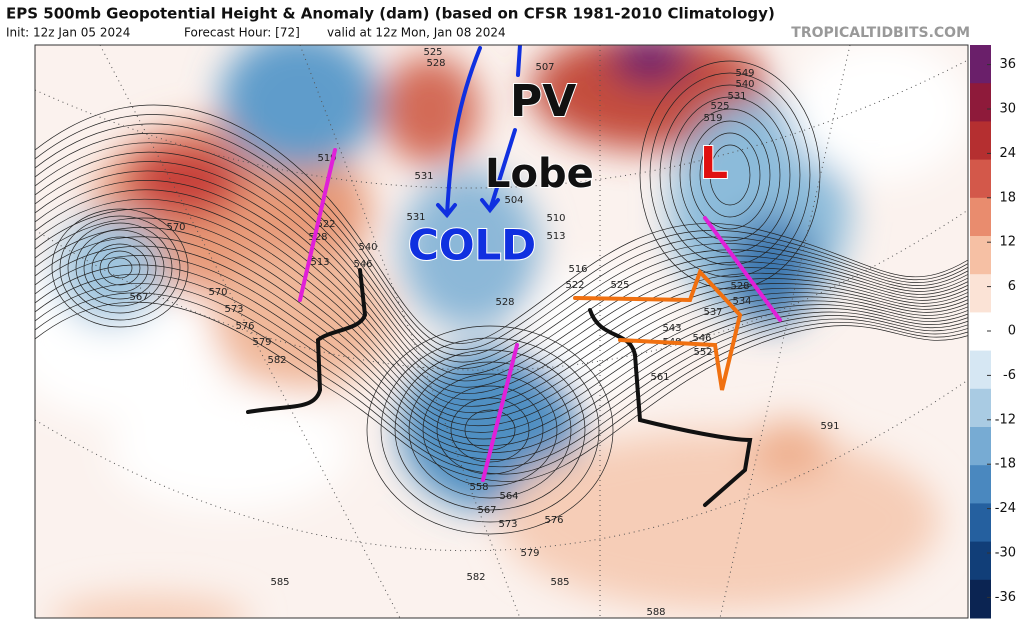  I want to click on contour-label: 561, so click(659, 377).